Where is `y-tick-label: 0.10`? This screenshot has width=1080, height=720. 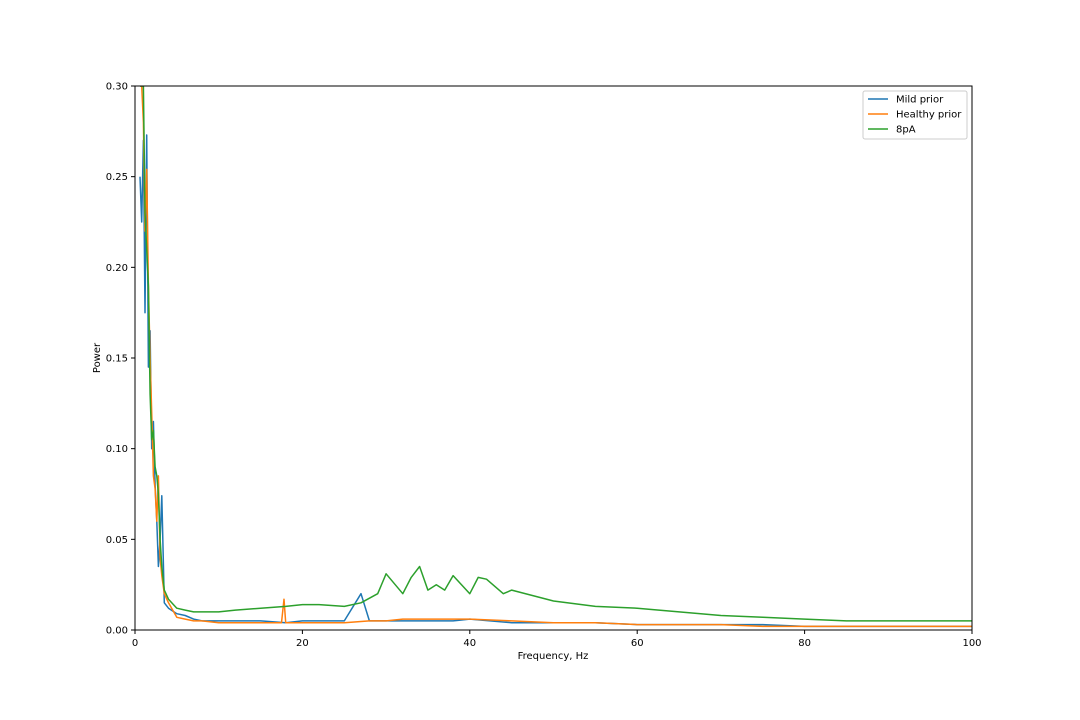 y-tick-label: 0.10 is located at coordinates (117, 449).